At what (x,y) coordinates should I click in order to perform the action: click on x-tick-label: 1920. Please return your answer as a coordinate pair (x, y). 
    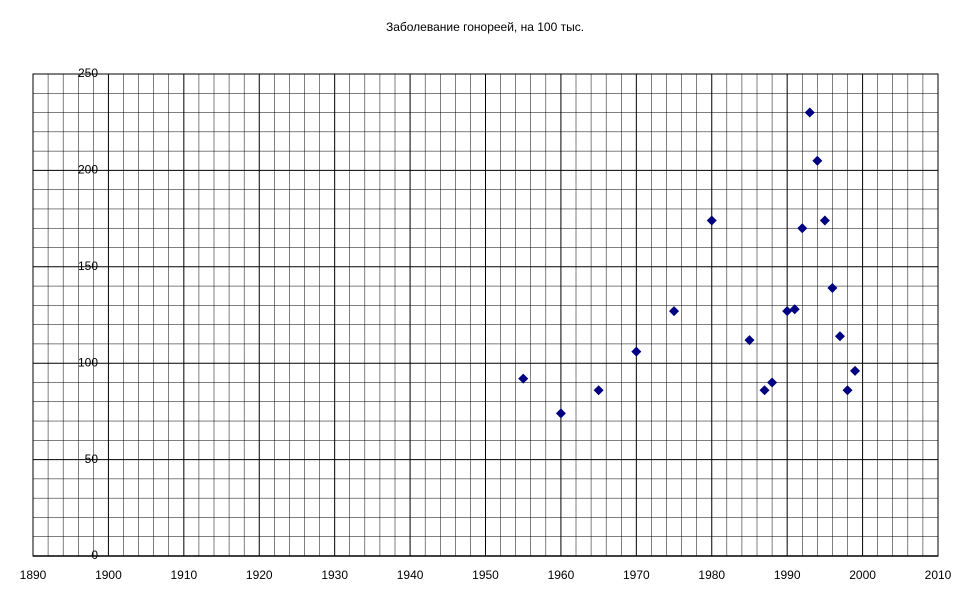
    Looking at the image, I should click on (259, 575).